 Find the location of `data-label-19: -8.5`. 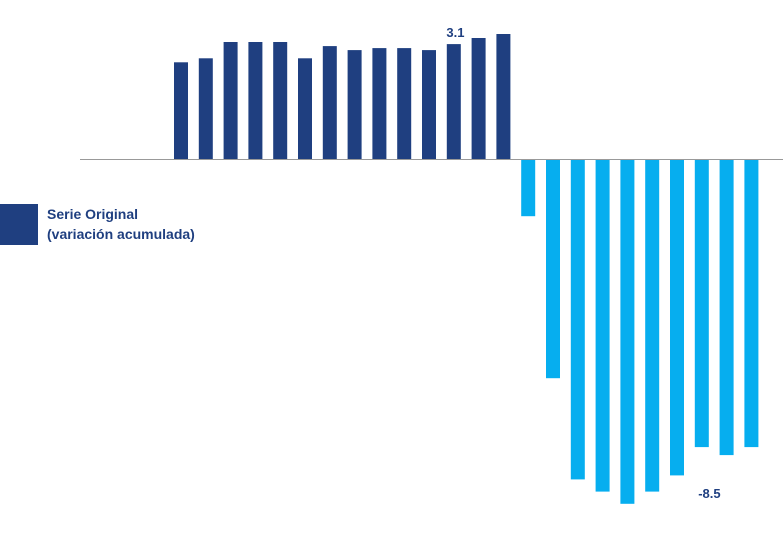

data-label-19: -8.5 is located at coordinates (709, 493).